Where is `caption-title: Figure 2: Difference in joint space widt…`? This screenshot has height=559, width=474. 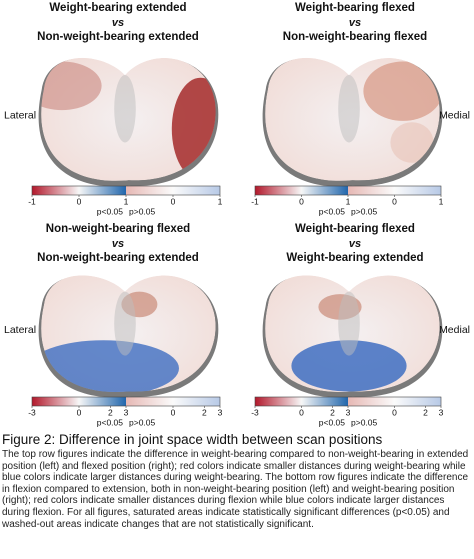
caption-title: Figure 2: Difference in joint space widt… is located at coordinates (192, 439).